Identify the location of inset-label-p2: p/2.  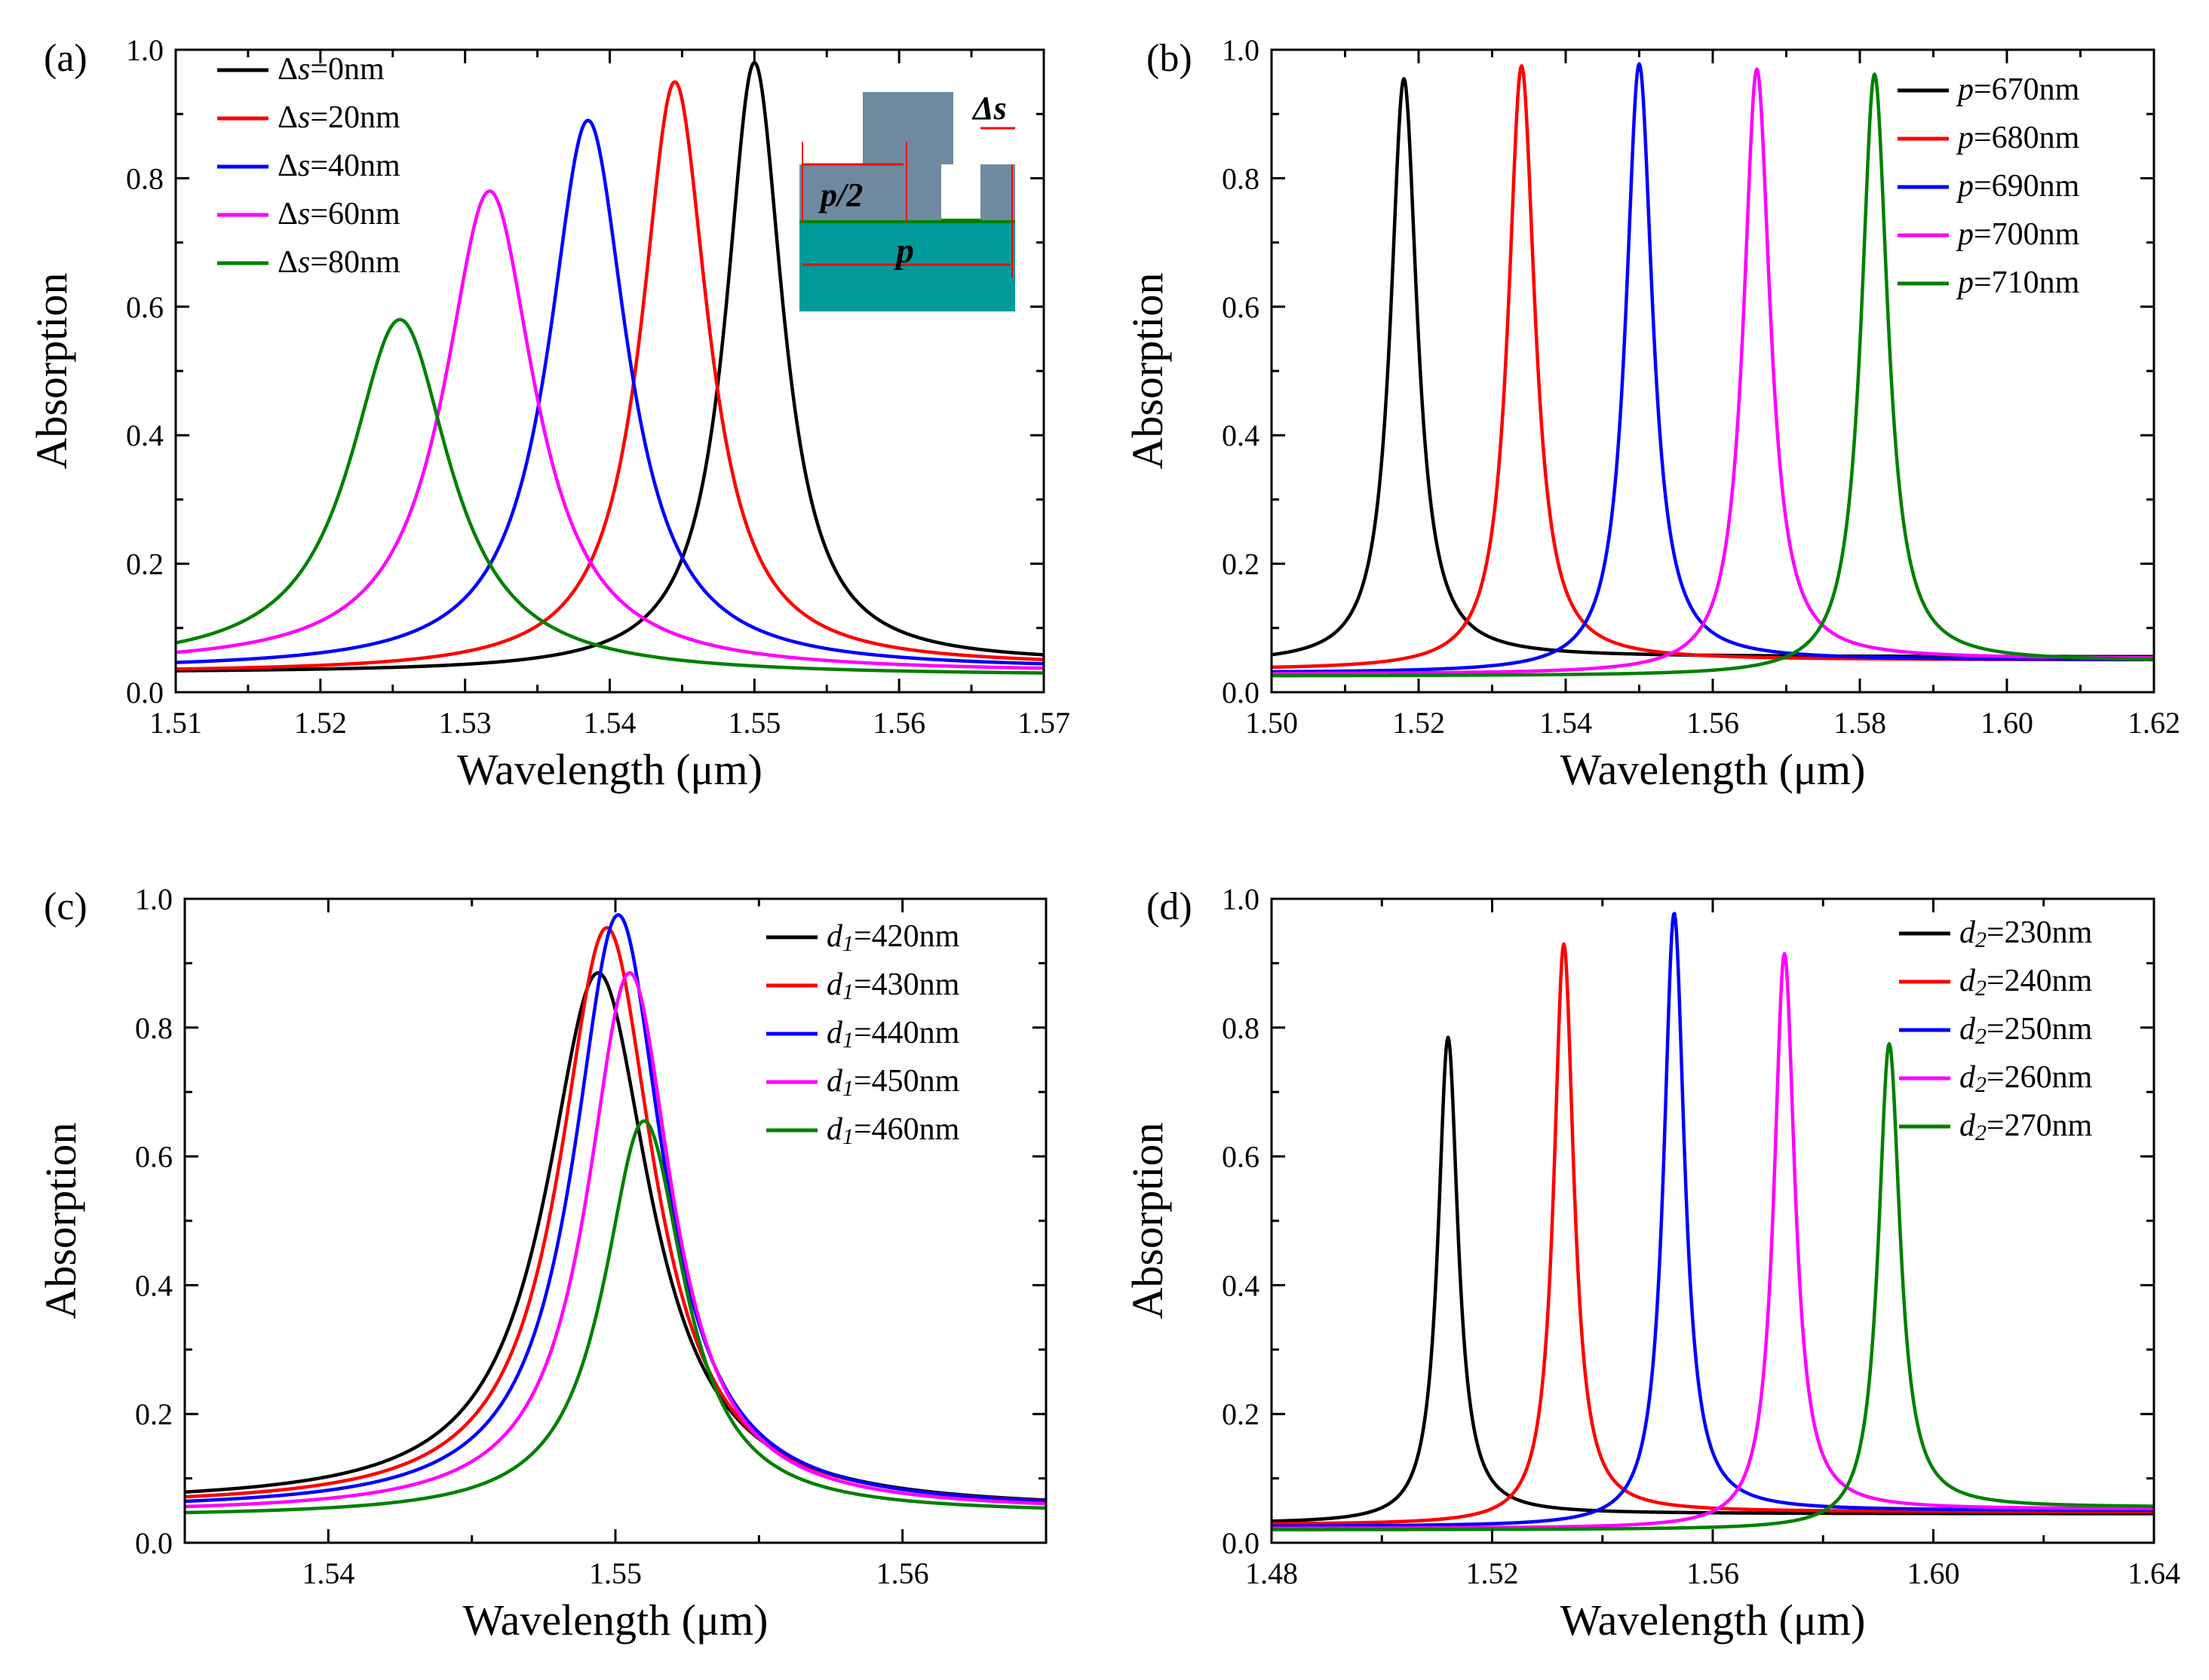
(840, 195).